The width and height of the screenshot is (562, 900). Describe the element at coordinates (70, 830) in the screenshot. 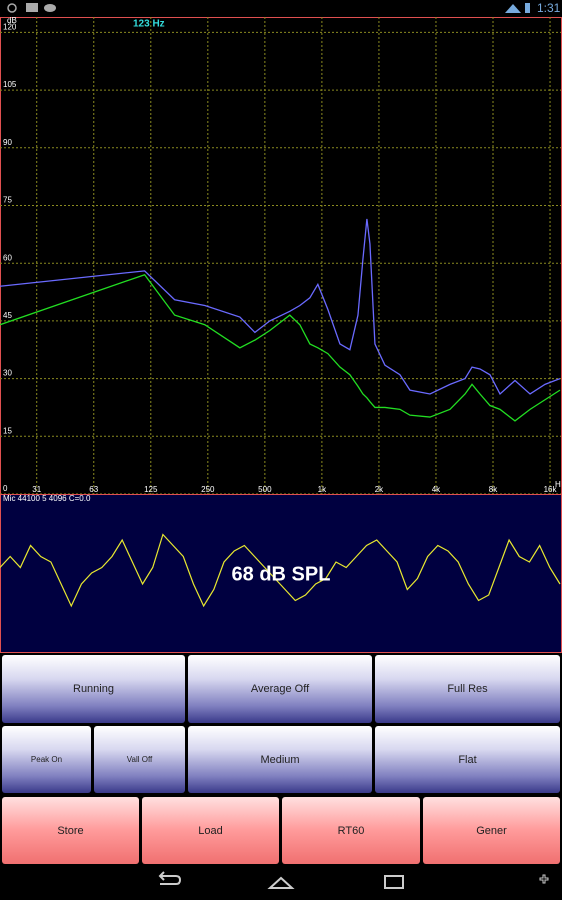

I see `control-button: Store` at that location.